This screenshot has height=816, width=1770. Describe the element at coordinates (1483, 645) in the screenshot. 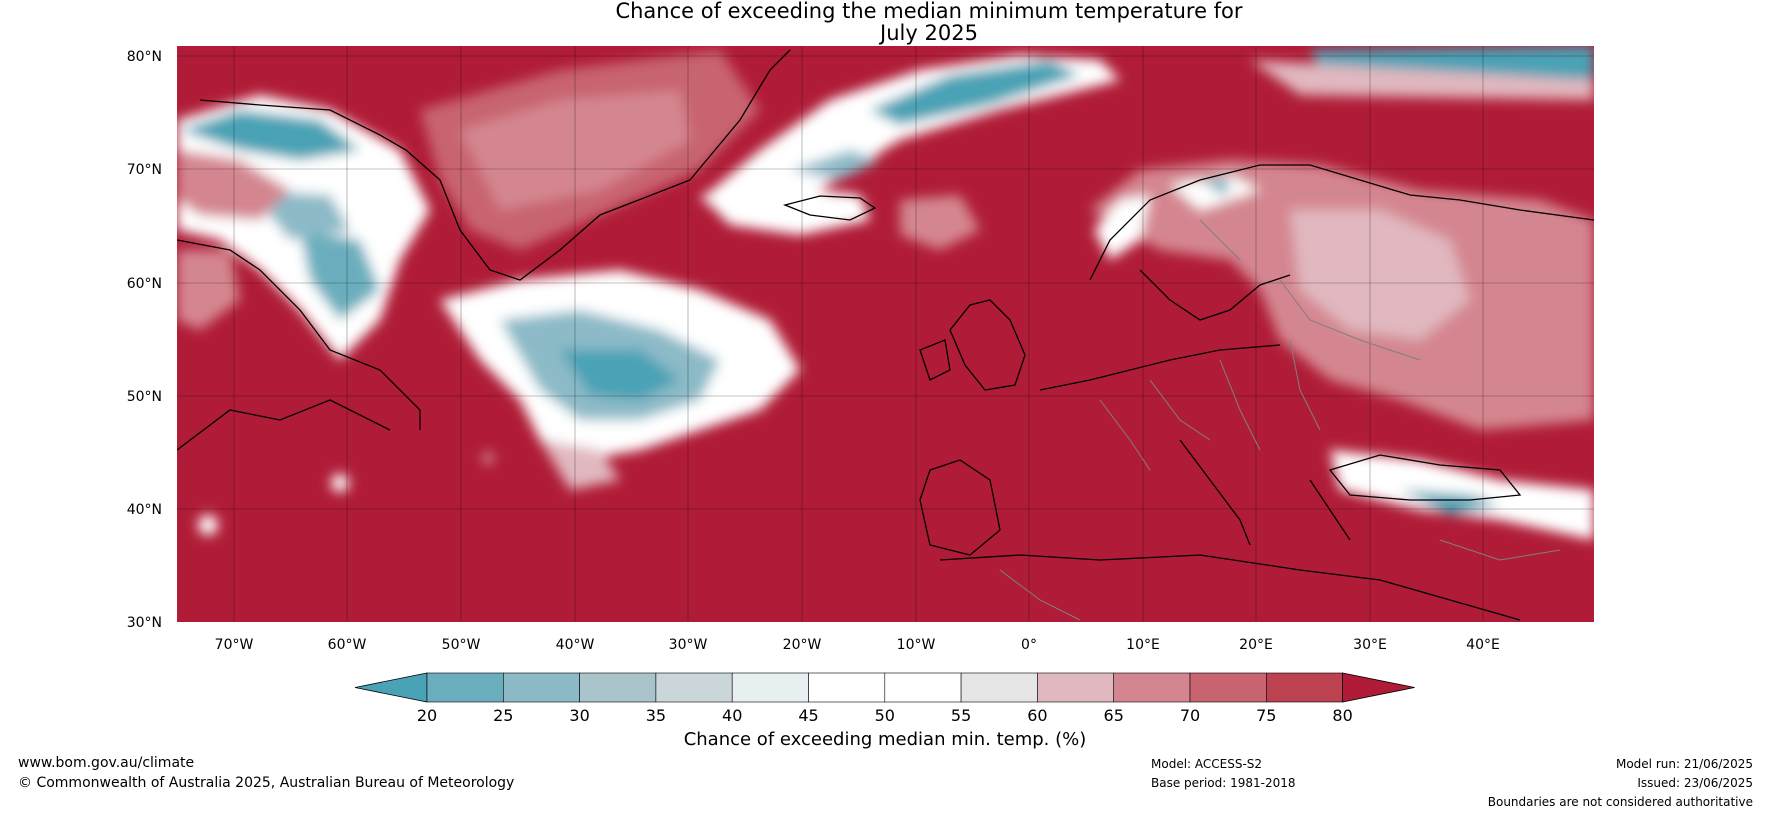

I see `lon-tick-label: 40°E` at that location.